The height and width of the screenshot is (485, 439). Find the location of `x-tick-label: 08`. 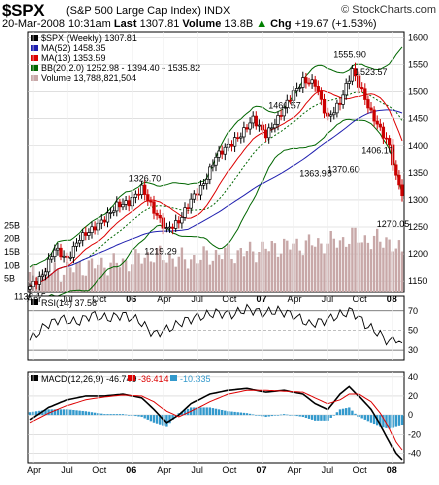

x-tick-label: 08 is located at coordinates (392, 470).